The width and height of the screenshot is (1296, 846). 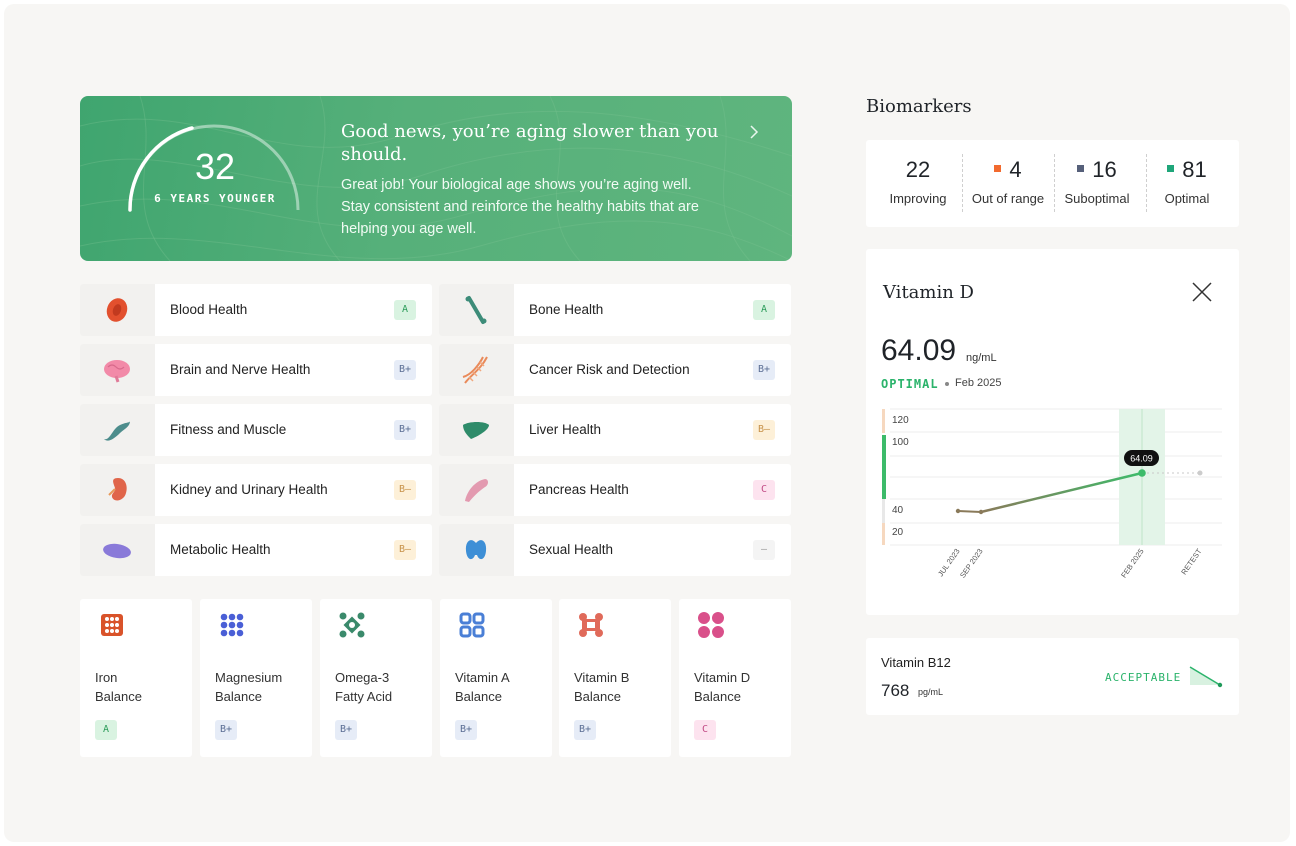 I want to click on biomarker-title: Vitamin B12, so click(x=916, y=662).